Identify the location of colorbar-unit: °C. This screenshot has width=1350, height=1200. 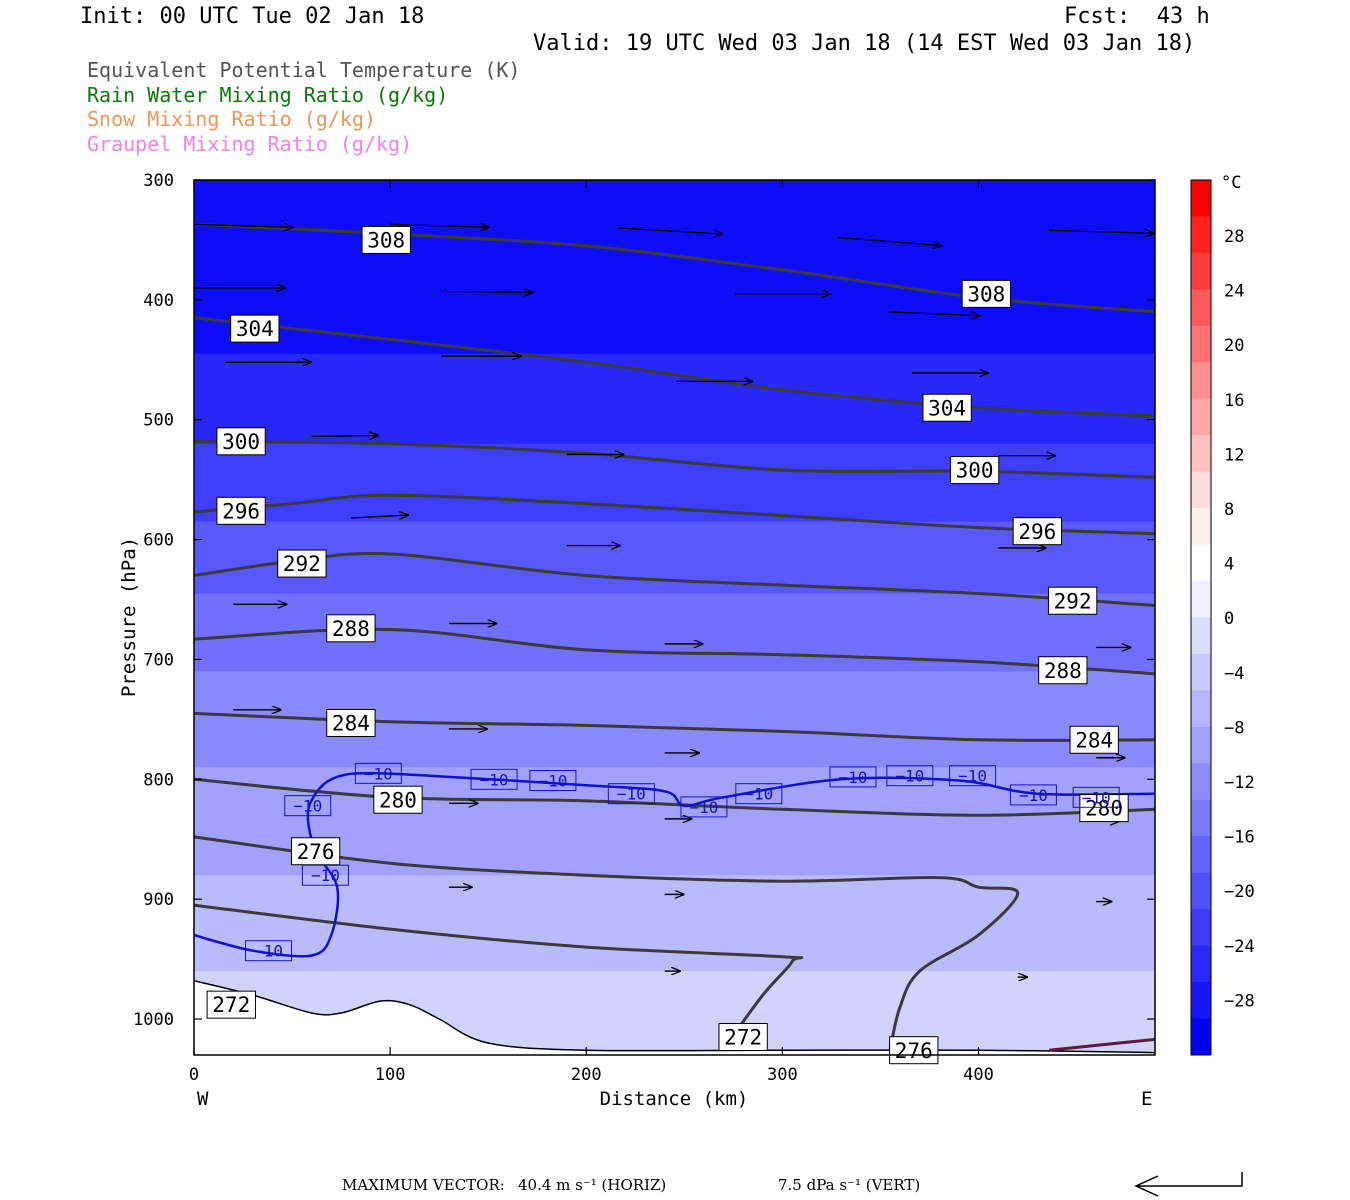
(1231, 183).